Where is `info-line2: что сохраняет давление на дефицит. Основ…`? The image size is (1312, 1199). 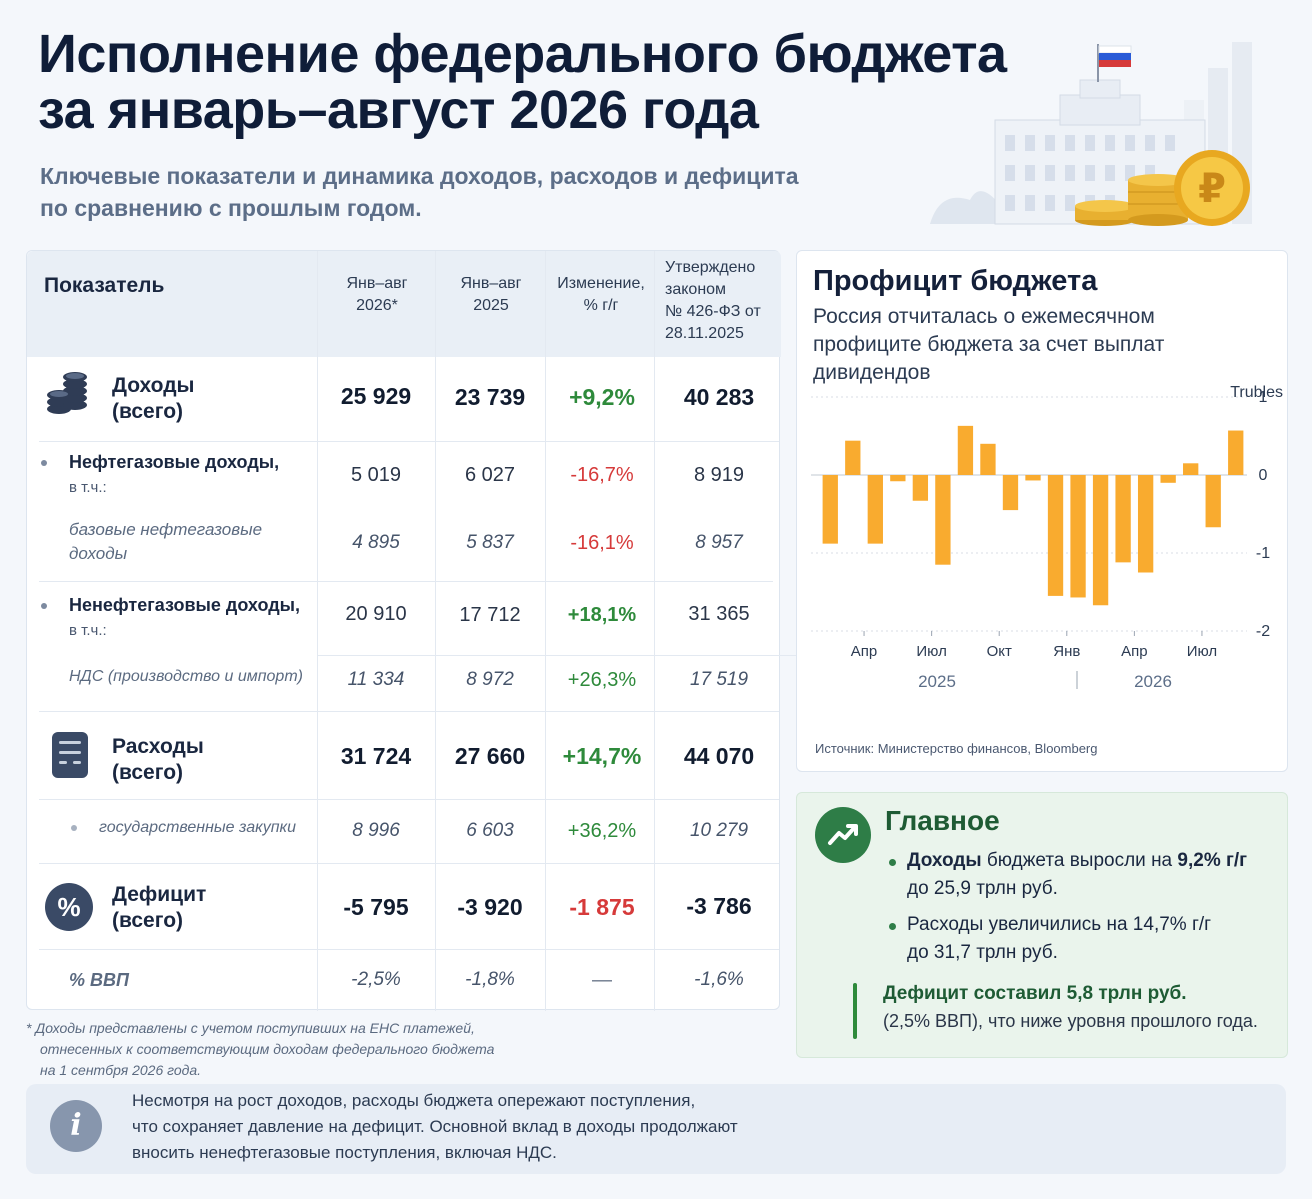
info-line2: что сохраняет давление на дефицит. Основ… is located at coordinates (435, 1126).